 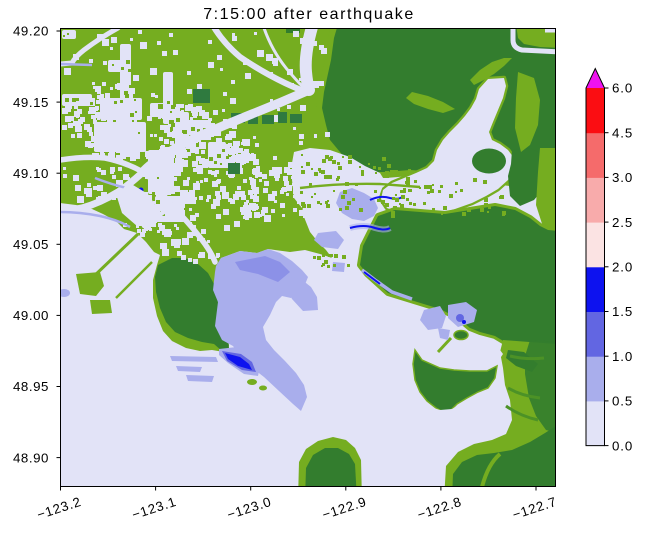 What do you see at coordinates (31, 244) in the screenshot?
I see `svg-text: 49.05` at bounding box center [31, 244].